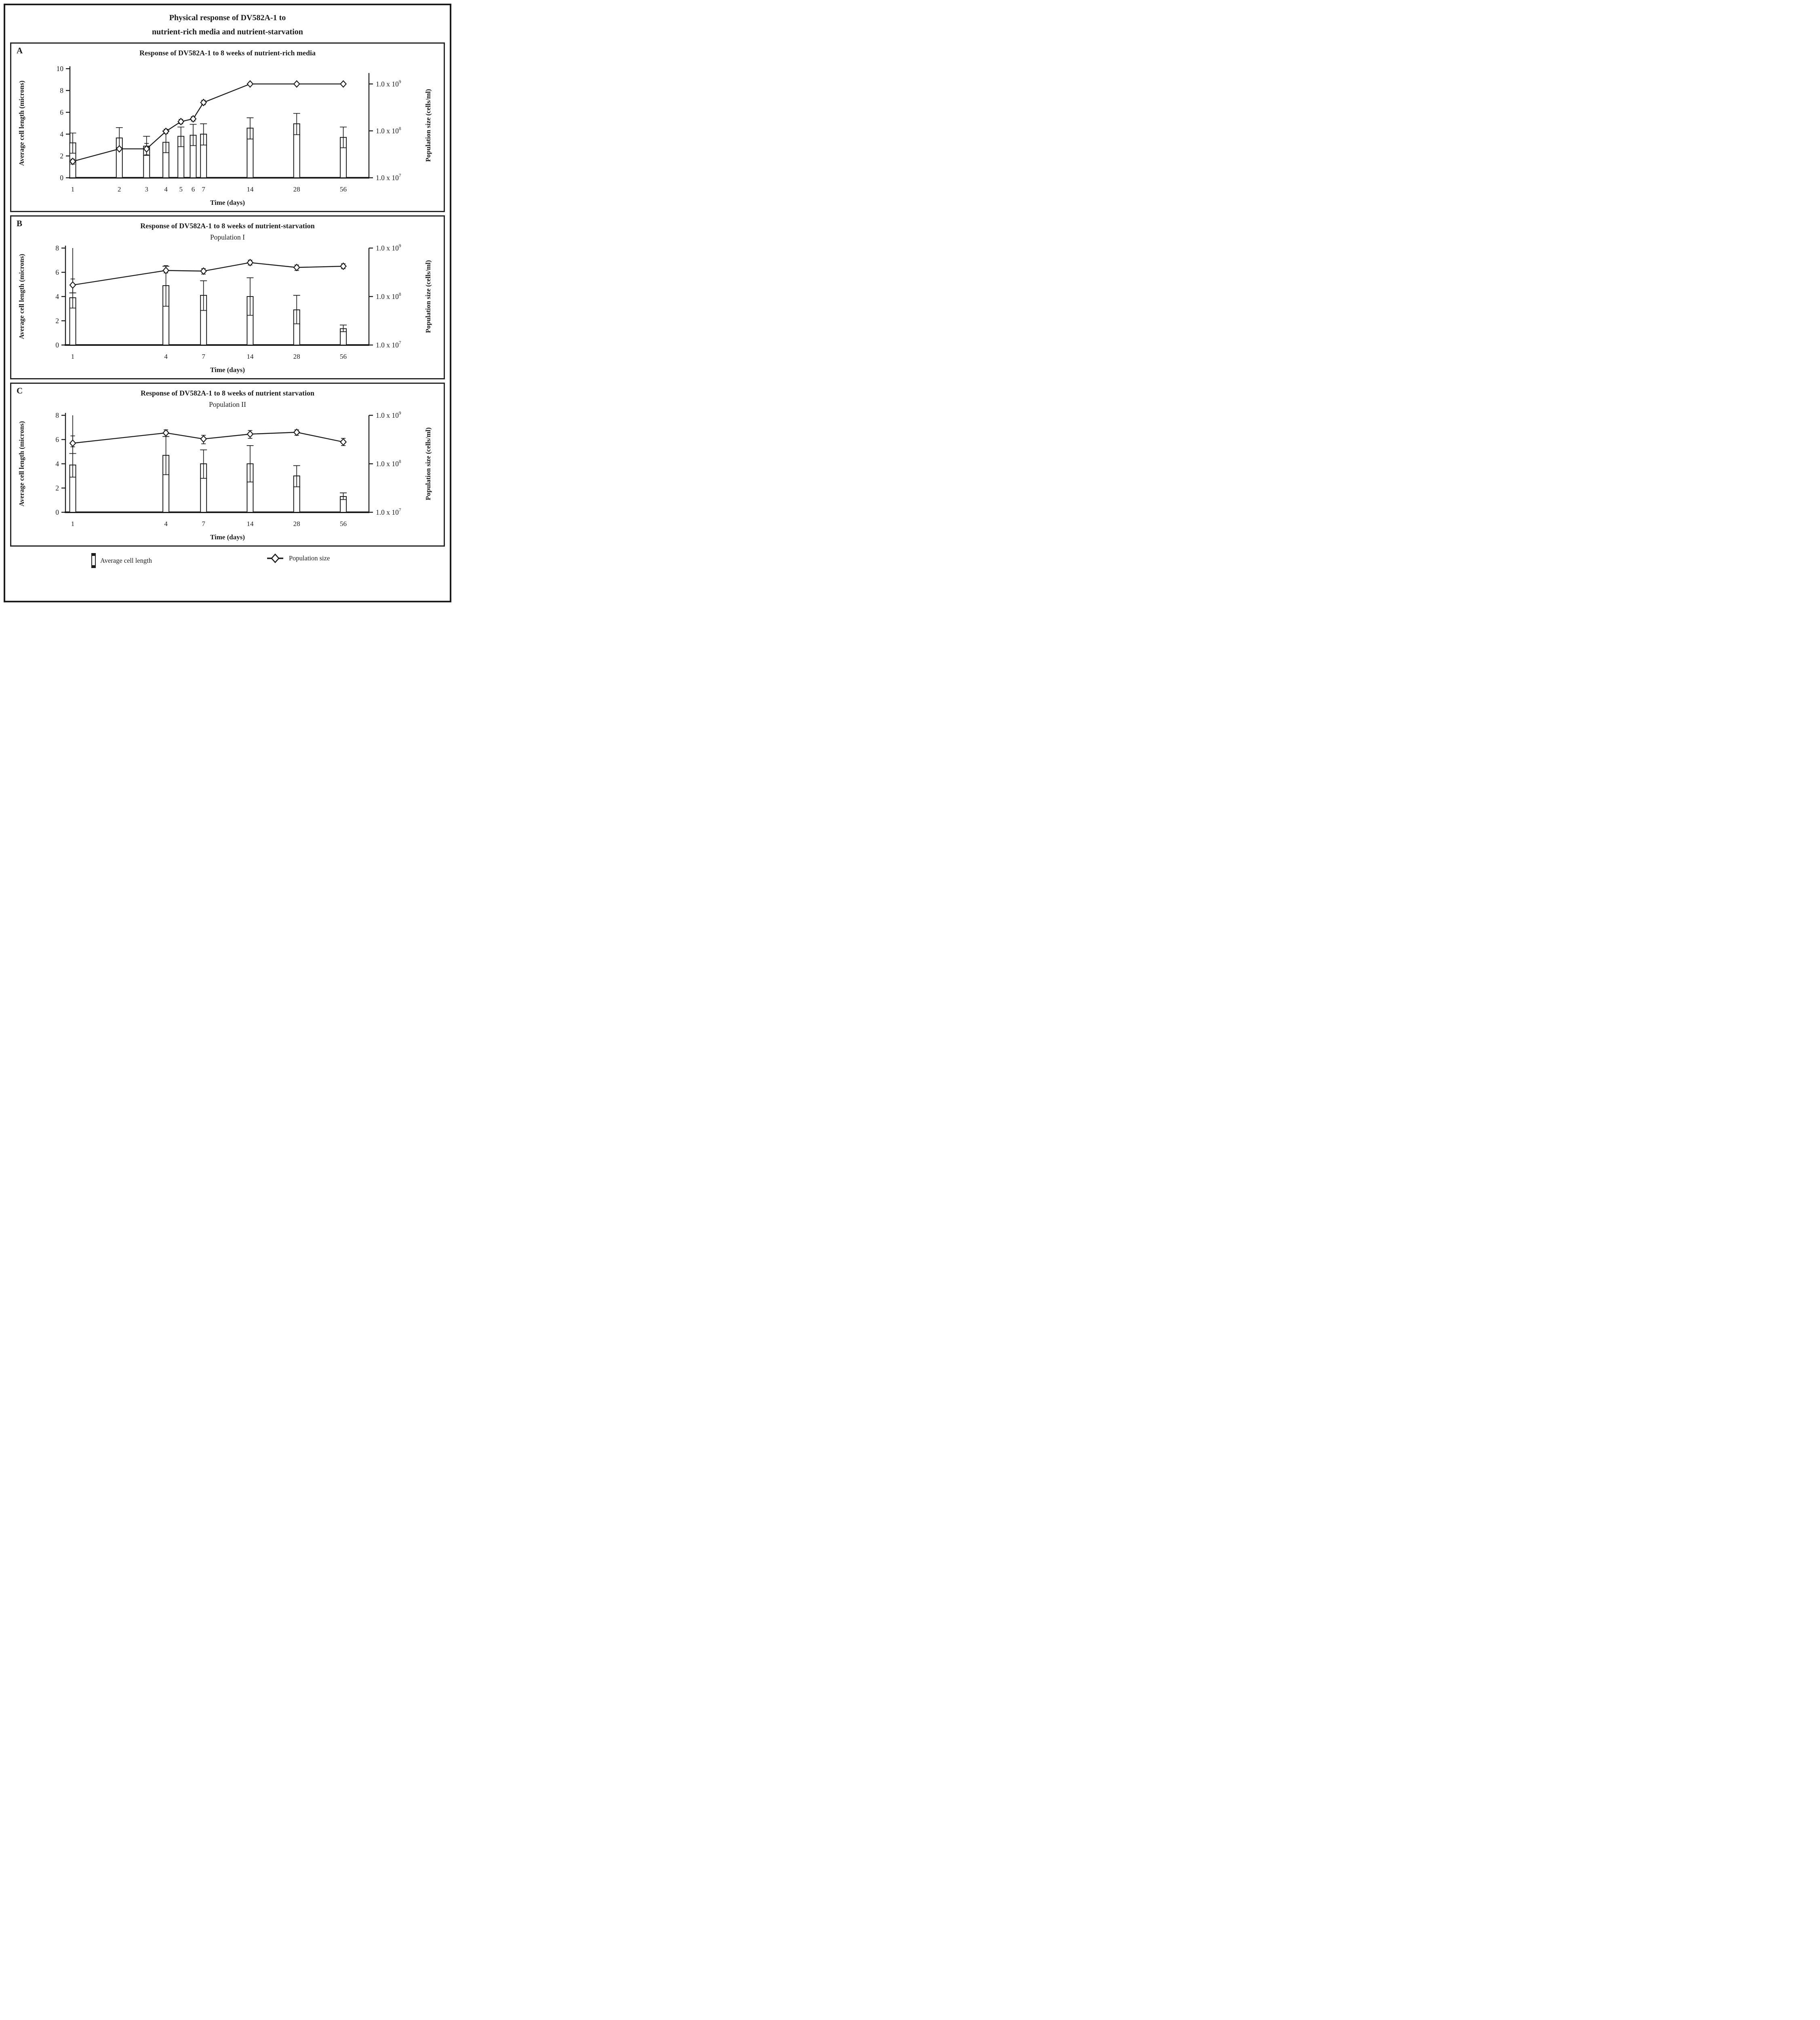 This screenshot has width=1820, height=2020. Describe the element at coordinates (209, 189) in the screenshot. I see `x-axis-tick-labels: 1 2 3 4 5 6 7 14 28 56` at that location.